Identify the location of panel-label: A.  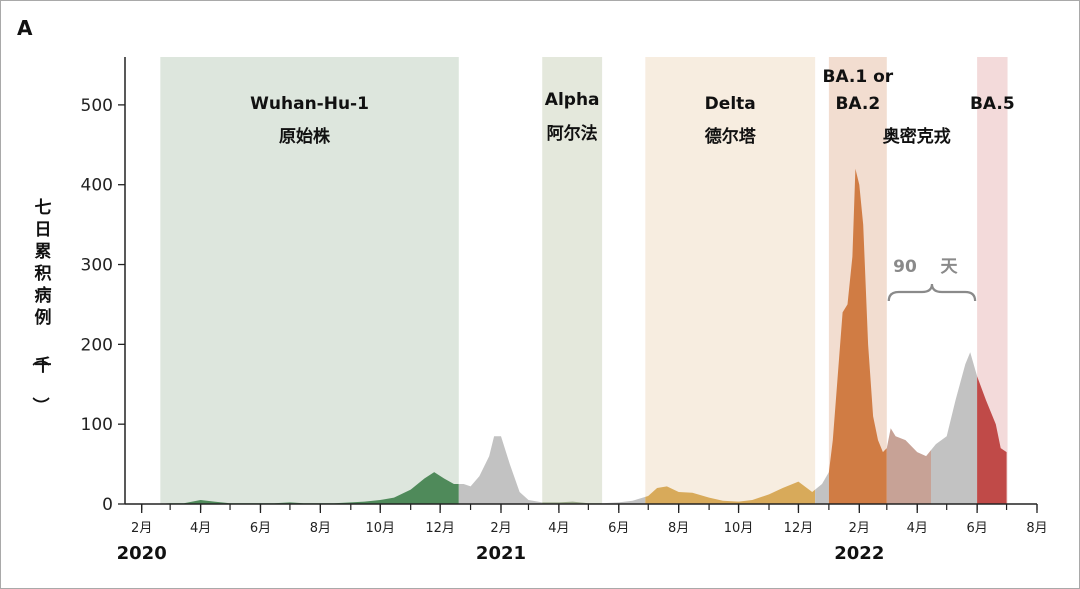
(25, 28).